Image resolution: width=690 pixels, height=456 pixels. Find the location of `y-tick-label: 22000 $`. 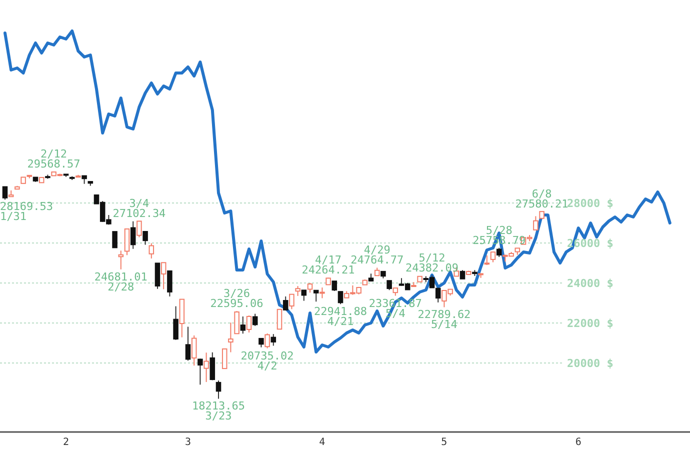

y-tick-label: 22000 $ is located at coordinates (590, 323).